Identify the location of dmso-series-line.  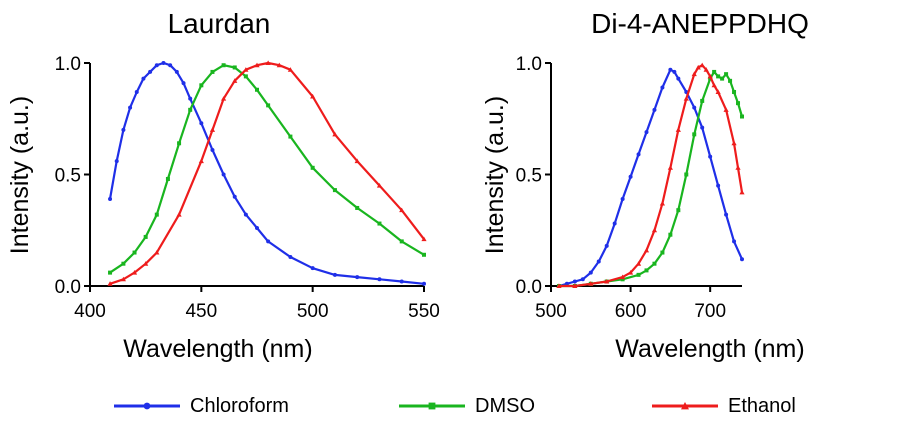
(651, 179).